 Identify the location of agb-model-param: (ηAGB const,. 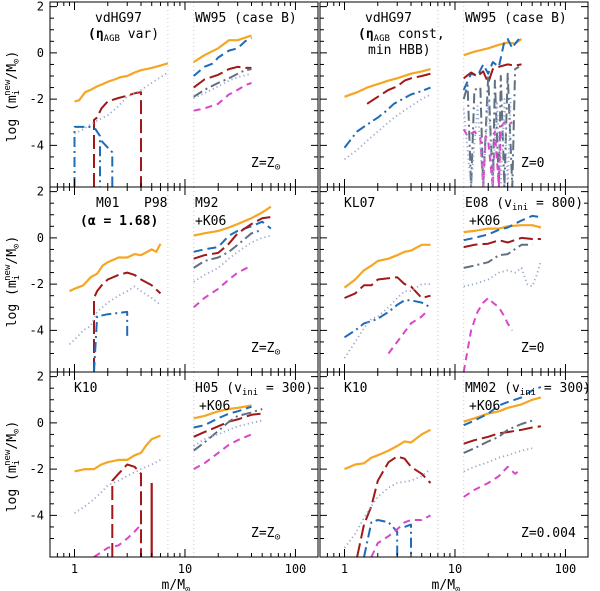
(401, 35).